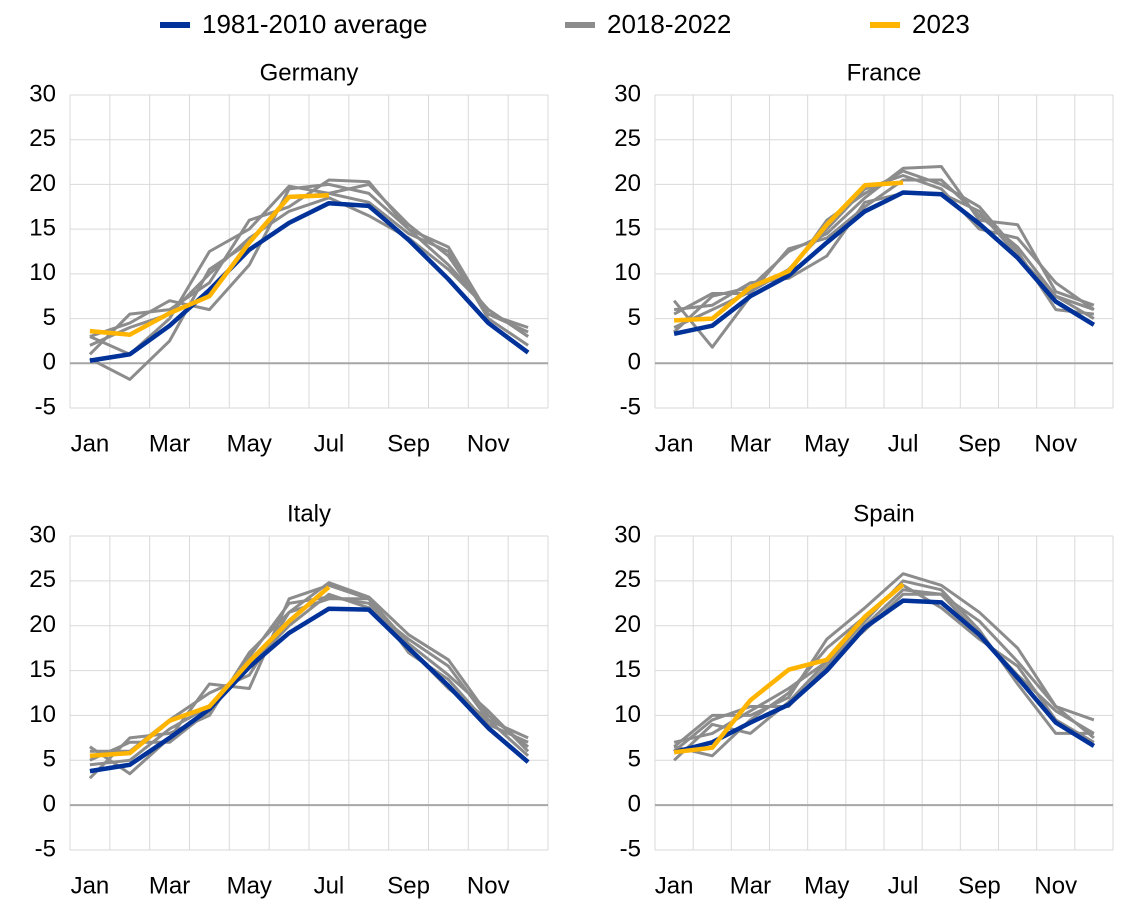 The image size is (1125, 902). Describe the element at coordinates (941, 24) in the screenshot. I see `legend-label: 2023` at that location.